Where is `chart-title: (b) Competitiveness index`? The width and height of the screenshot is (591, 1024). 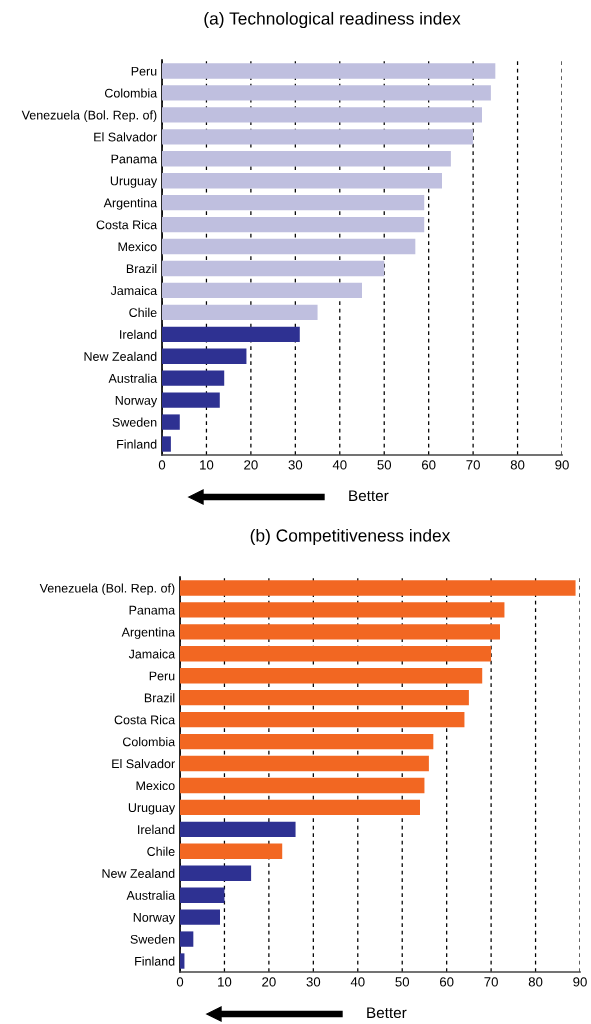
chart-title: (b) Competitiveness index is located at coordinates (350, 537).